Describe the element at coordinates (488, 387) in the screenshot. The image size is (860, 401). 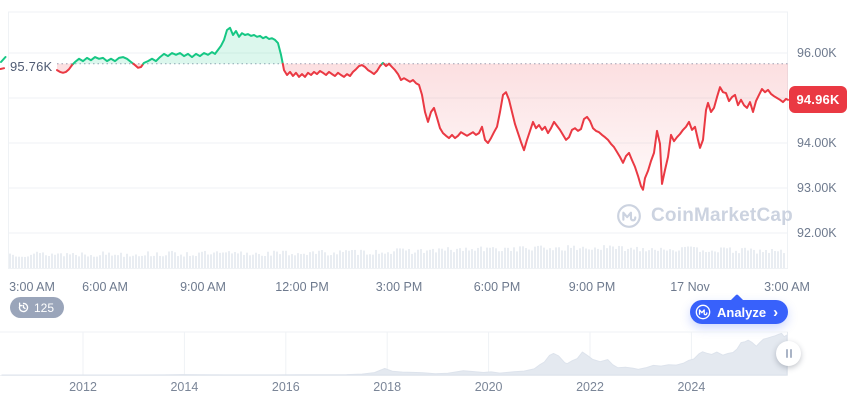
I see `year-label: 2020` at that location.